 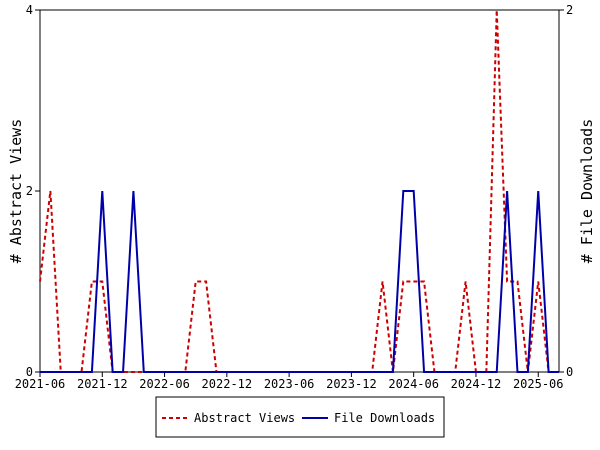 What do you see at coordinates (538, 384) in the screenshot?
I see `x-tick-label: 2025-06` at bounding box center [538, 384].